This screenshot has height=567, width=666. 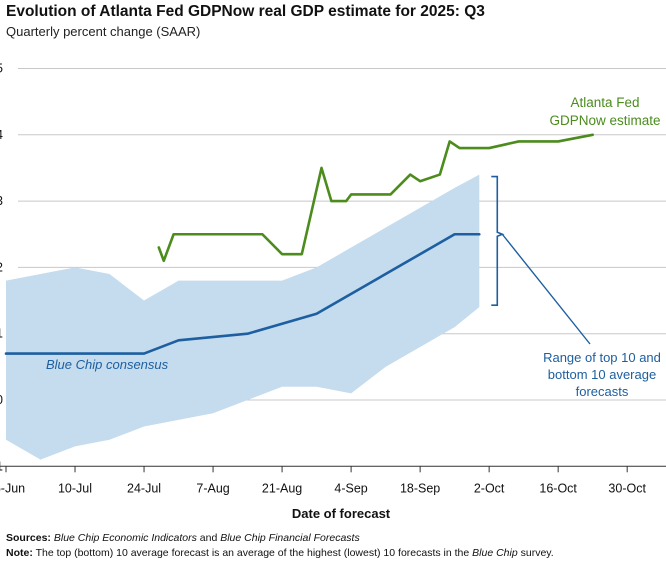 What do you see at coordinates (1, 267) in the screenshot?
I see `y-tick-label: 2` at bounding box center [1, 267].